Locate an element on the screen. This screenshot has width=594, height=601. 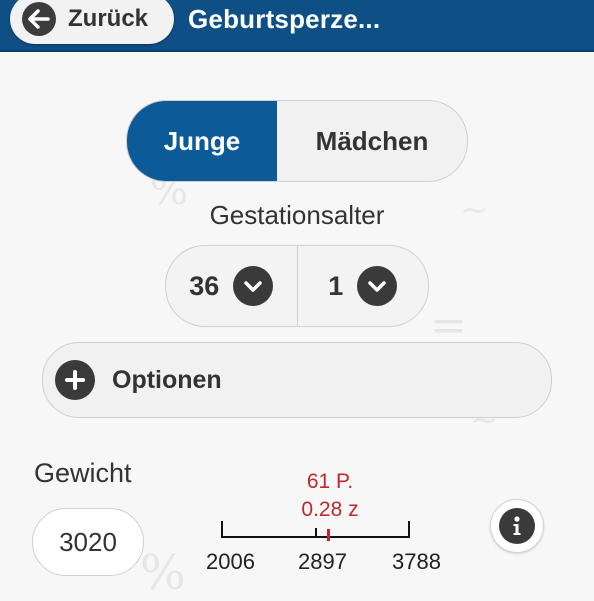
info-icon is located at coordinates (517, 526).